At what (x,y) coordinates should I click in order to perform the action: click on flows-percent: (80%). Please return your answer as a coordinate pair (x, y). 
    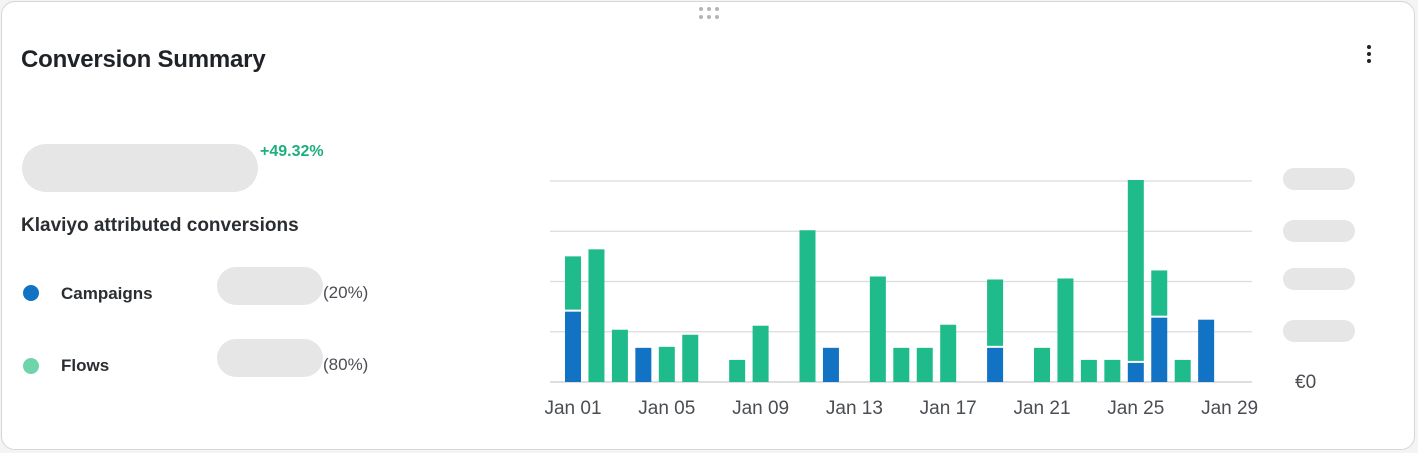
    Looking at the image, I should click on (346, 364).